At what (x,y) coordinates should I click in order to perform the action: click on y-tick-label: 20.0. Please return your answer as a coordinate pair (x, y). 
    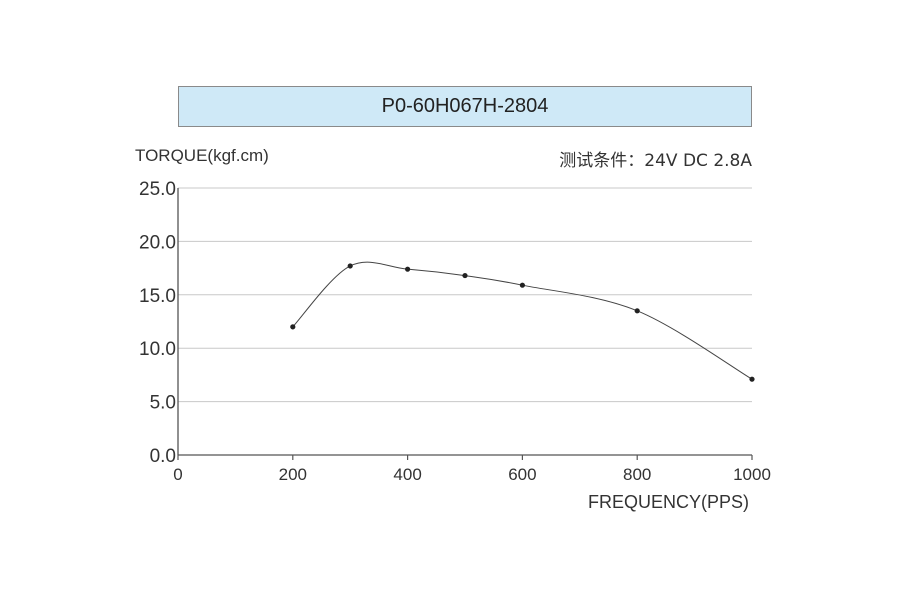
    Looking at the image, I should click on (157, 242).